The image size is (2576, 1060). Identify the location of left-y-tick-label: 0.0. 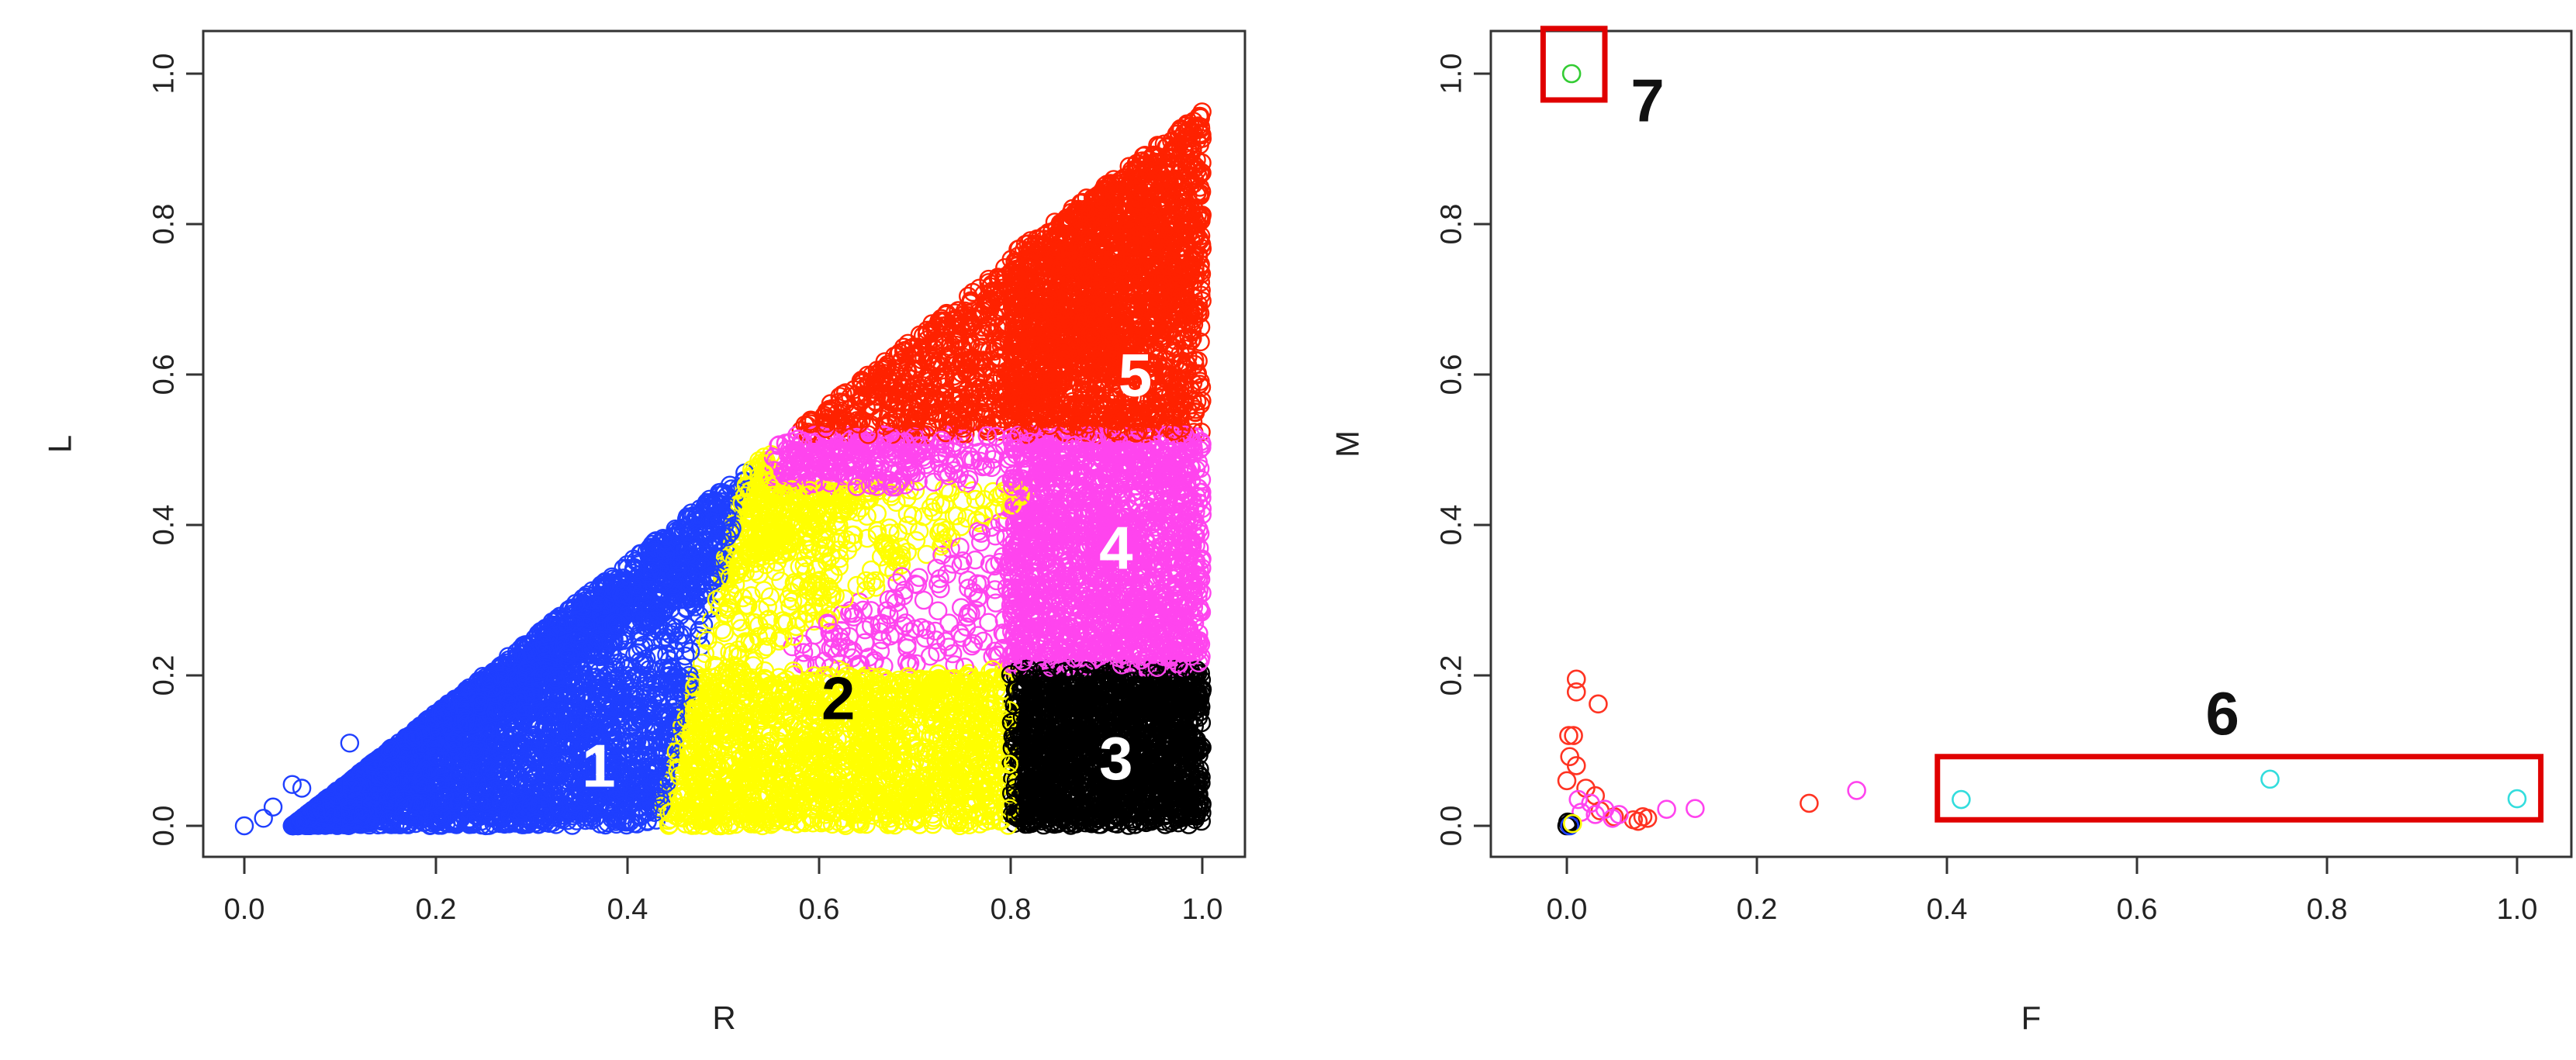
(163, 826).